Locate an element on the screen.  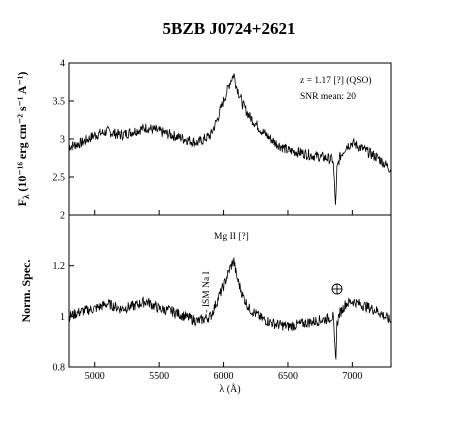
flux-y-label: Fλ (10⁻¹⁶ erg cm⁻² s⁻¹ A⁻¹) is located at coordinates (23, 139).